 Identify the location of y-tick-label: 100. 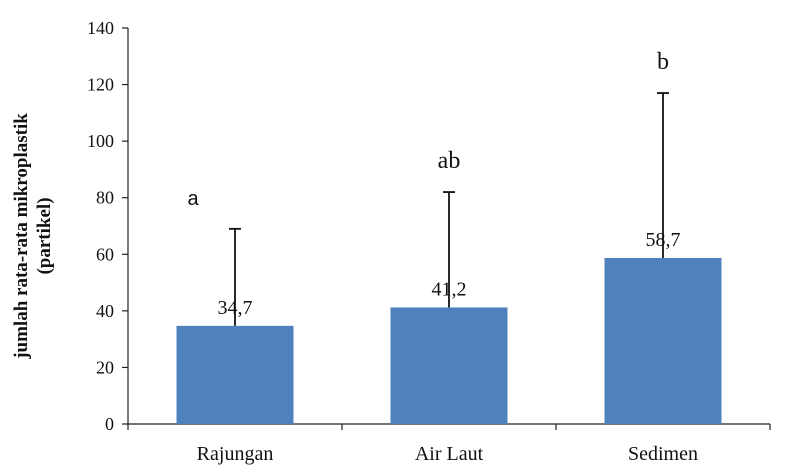
(100, 141).